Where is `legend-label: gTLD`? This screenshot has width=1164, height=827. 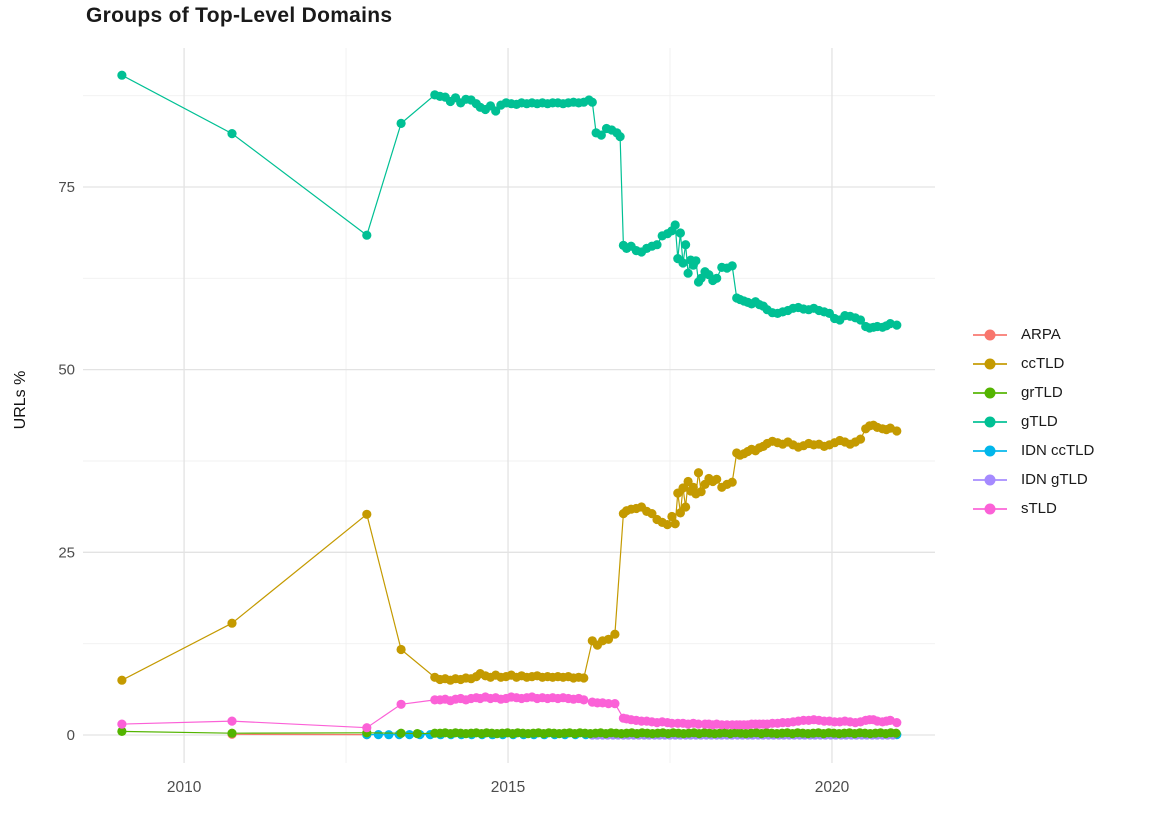 legend-label: gTLD is located at coordinates (1039, 421).